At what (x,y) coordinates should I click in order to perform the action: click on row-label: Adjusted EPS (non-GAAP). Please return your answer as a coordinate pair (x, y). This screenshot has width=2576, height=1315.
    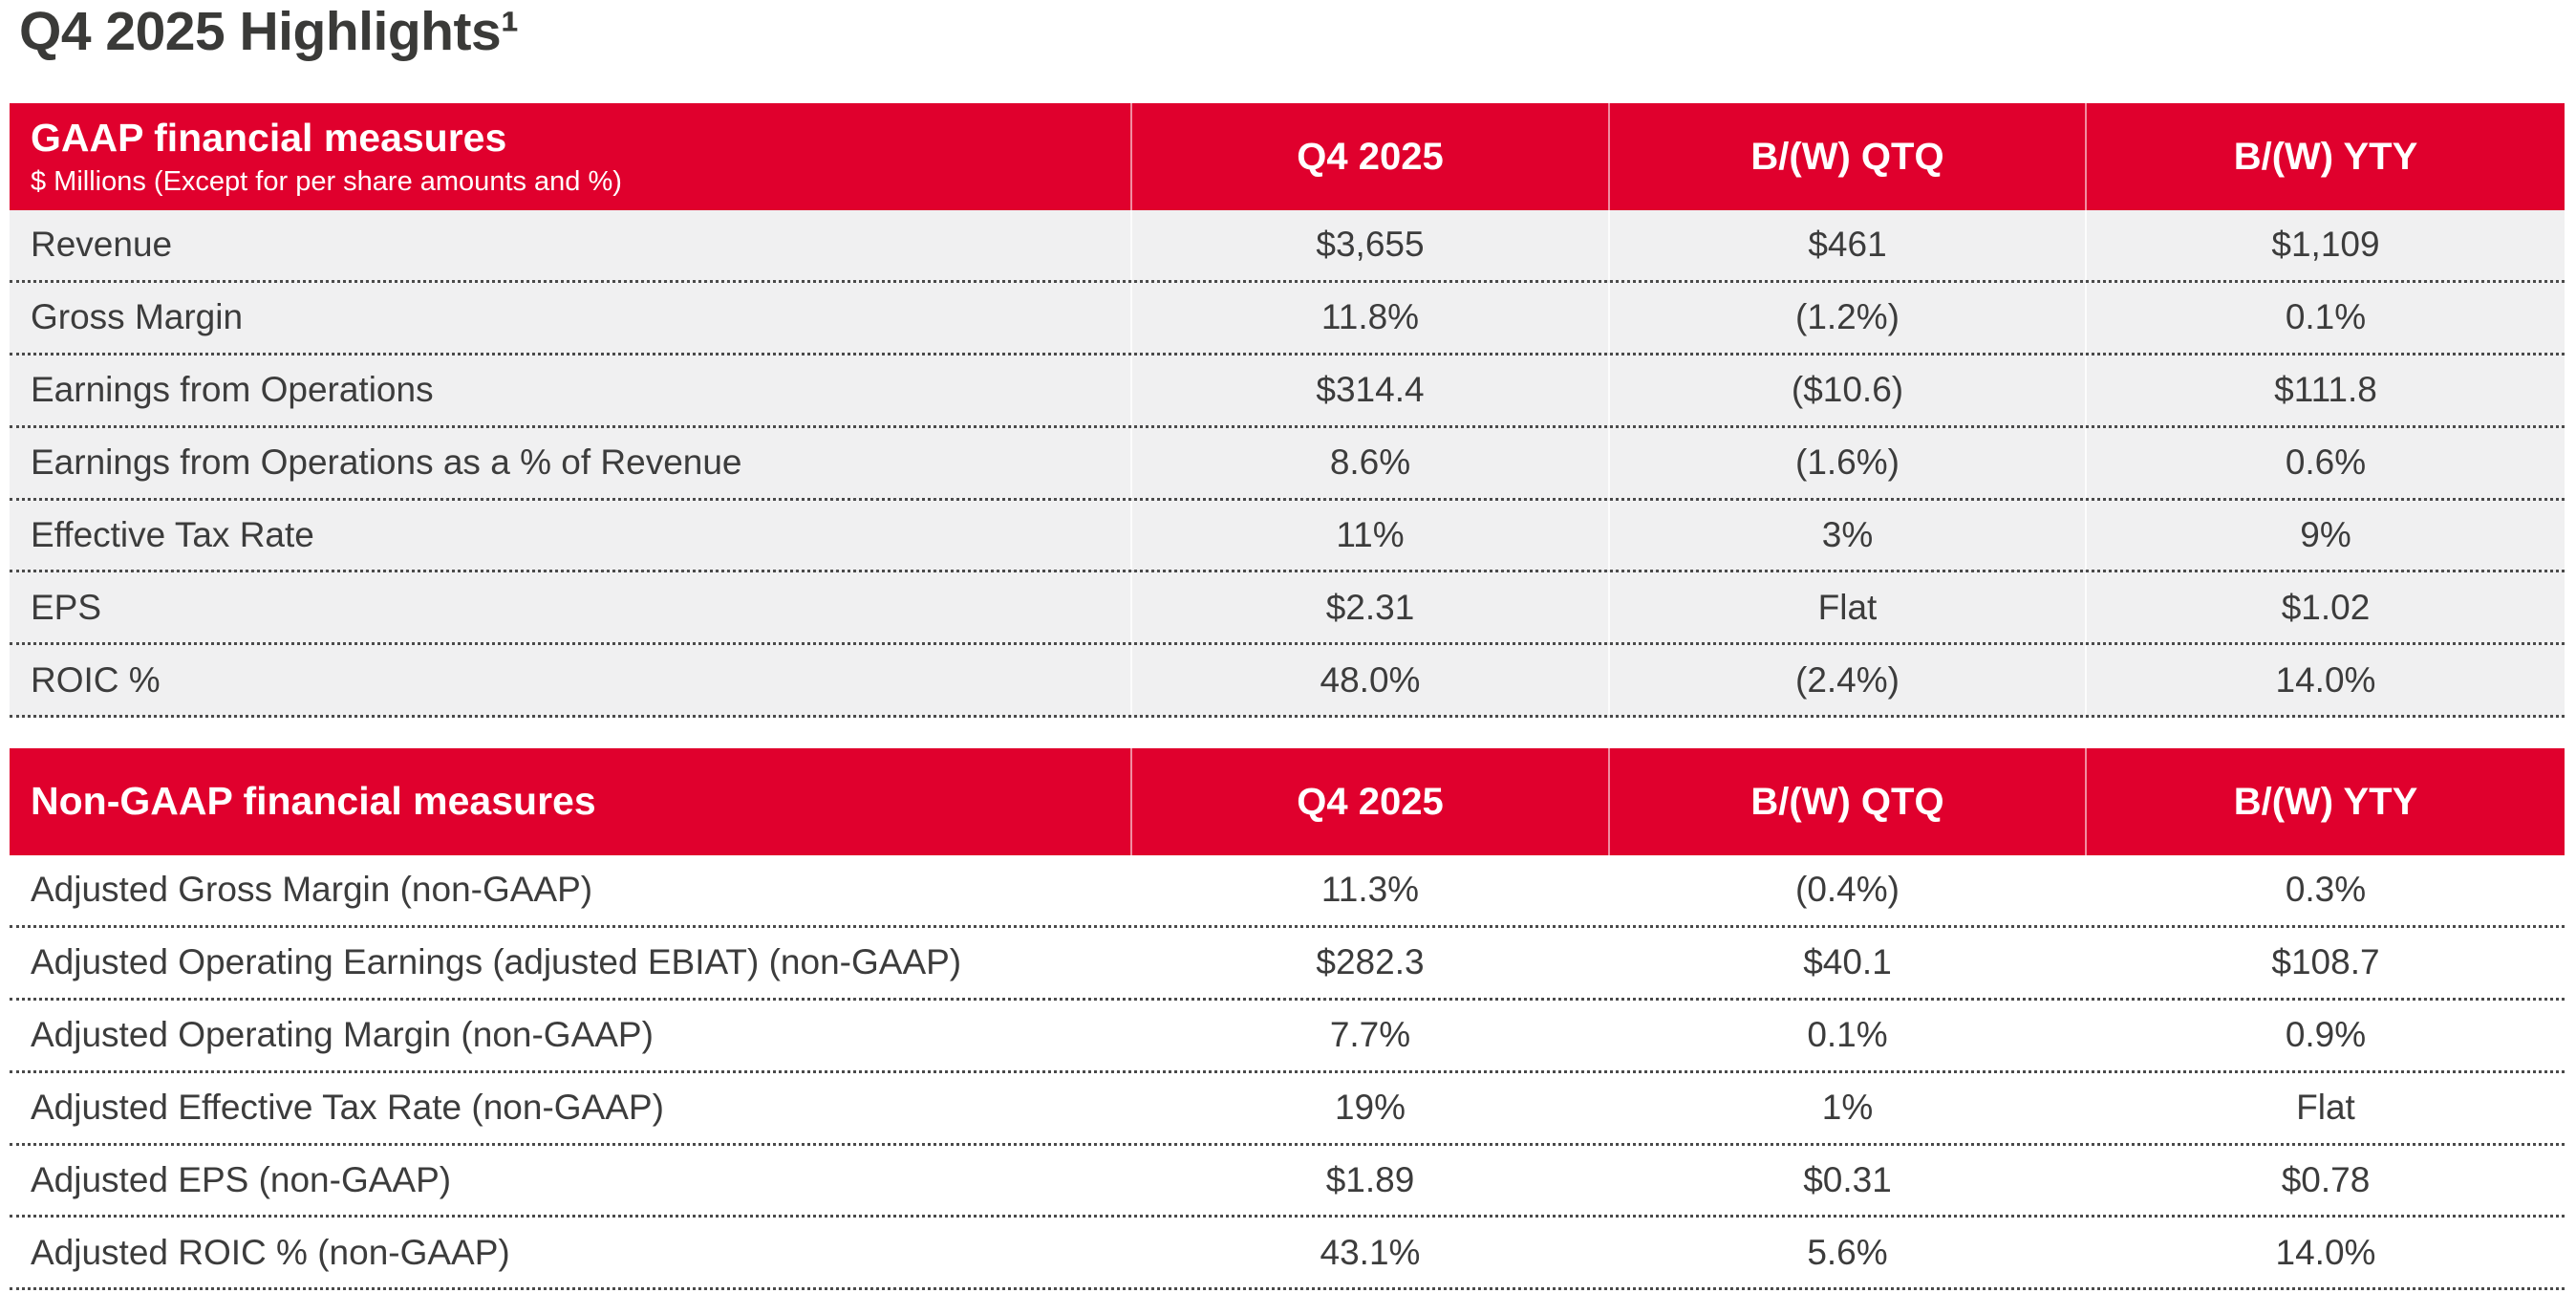
    Looking at the image, I should click on (241, 1179).